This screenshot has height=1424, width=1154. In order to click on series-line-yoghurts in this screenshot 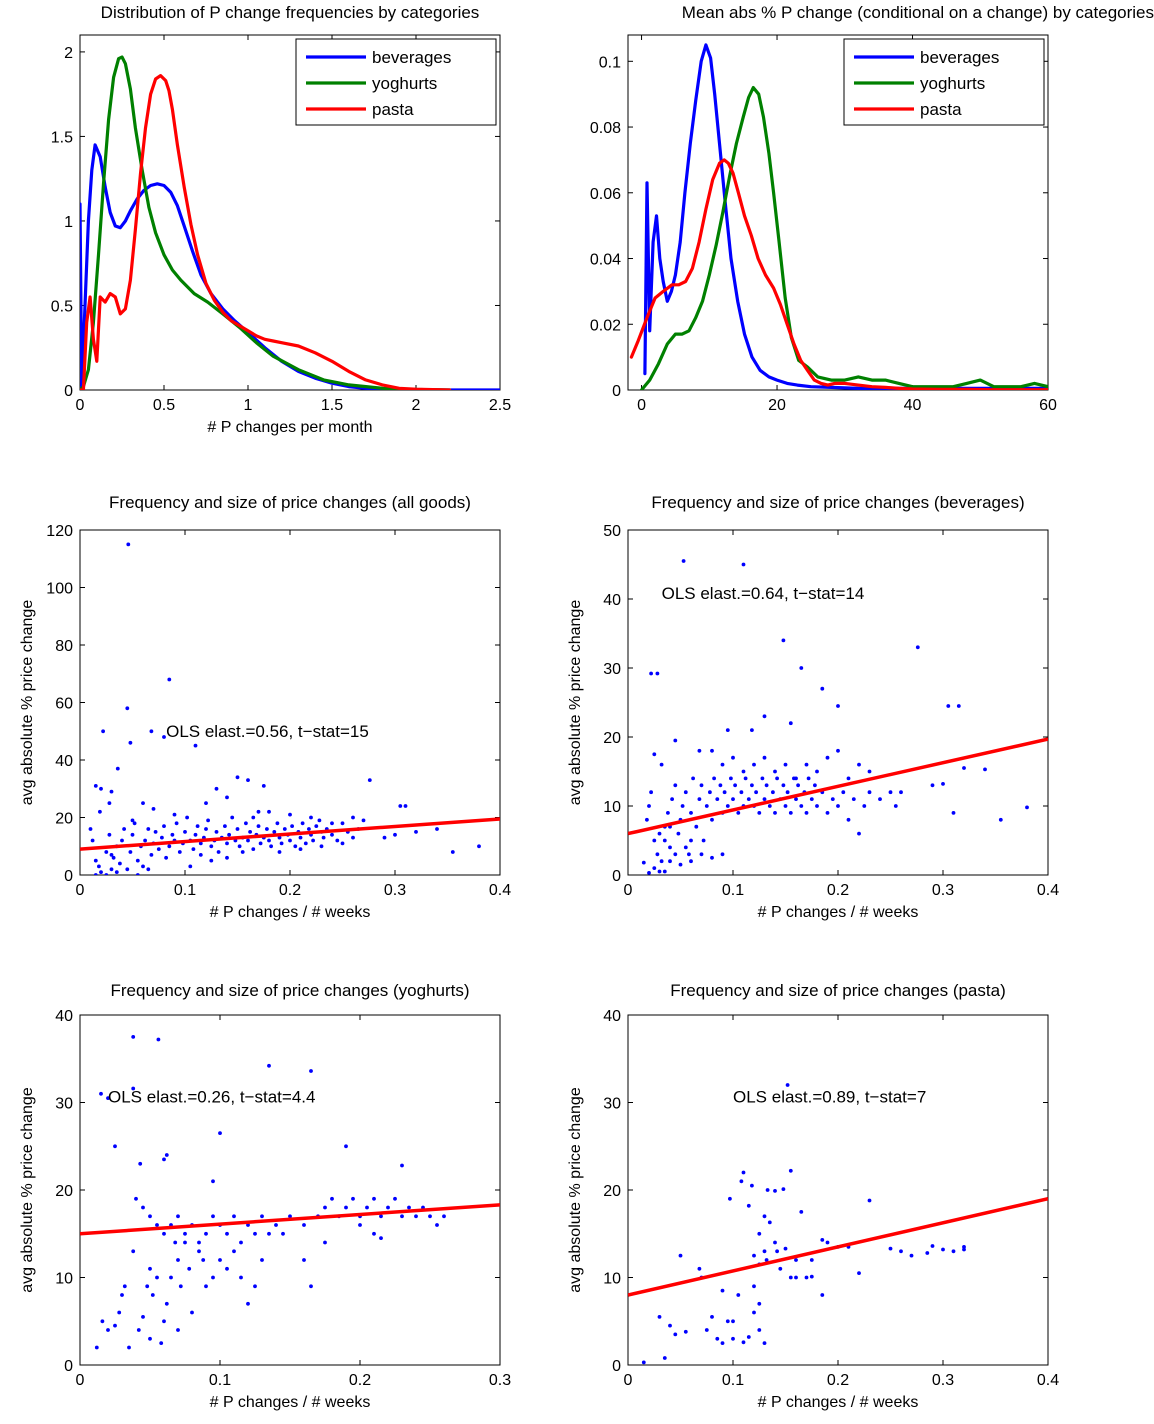, I will do `click(843, 237)`.